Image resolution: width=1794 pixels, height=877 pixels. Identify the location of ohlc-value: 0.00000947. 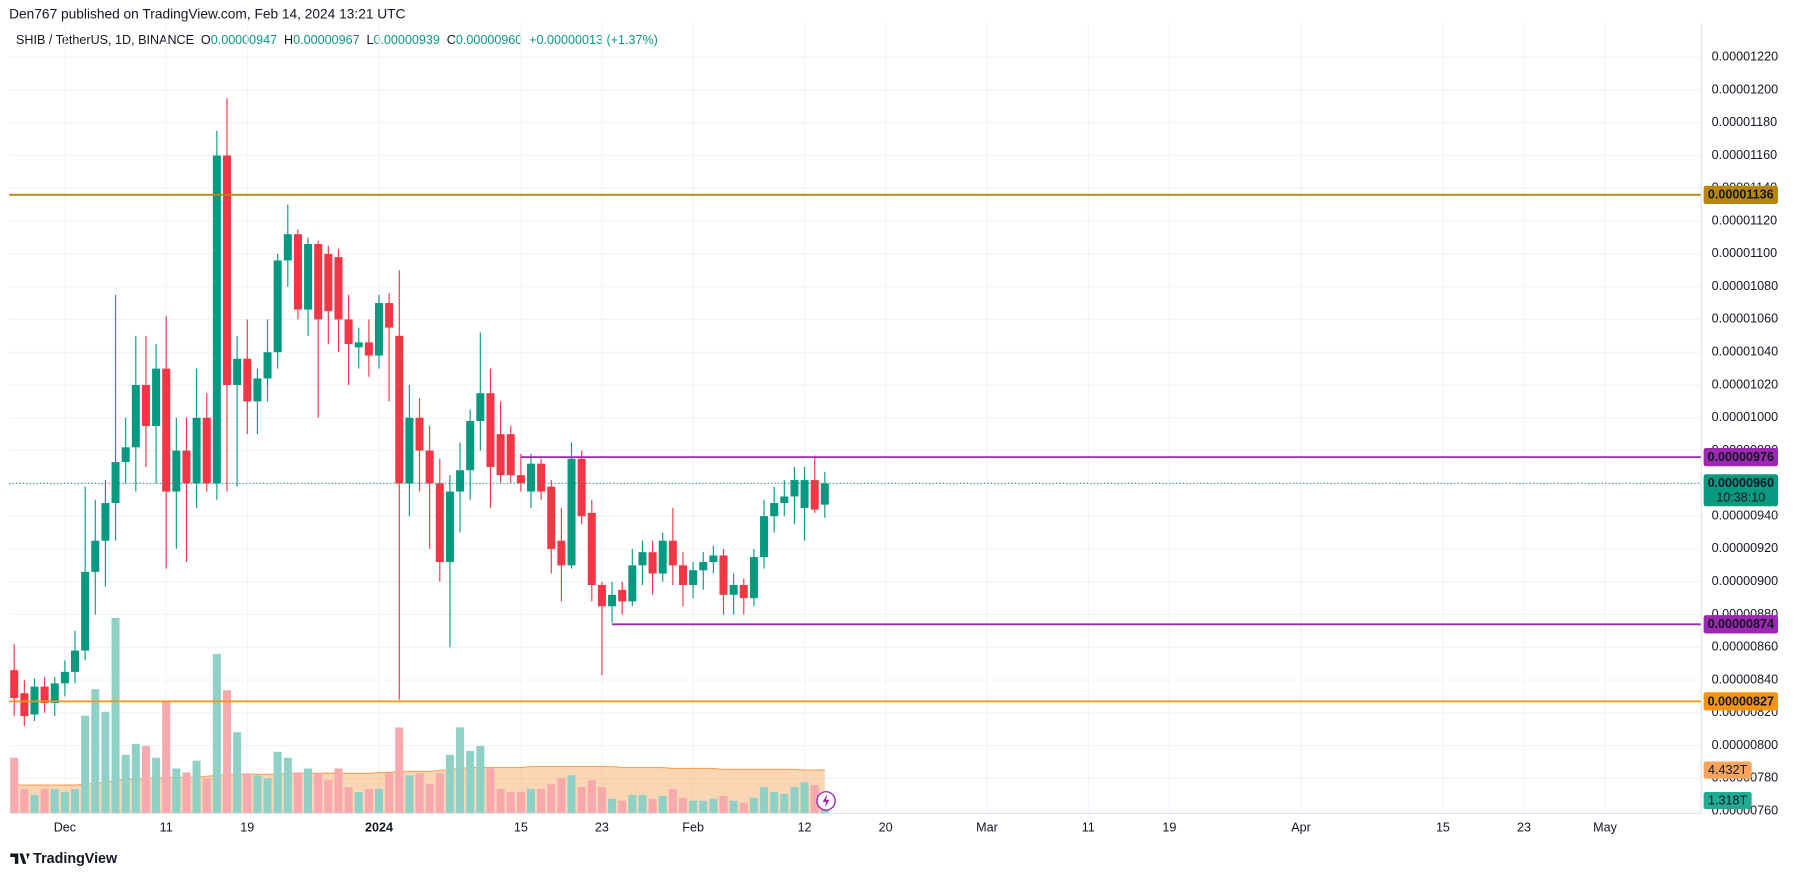
(244, 41).